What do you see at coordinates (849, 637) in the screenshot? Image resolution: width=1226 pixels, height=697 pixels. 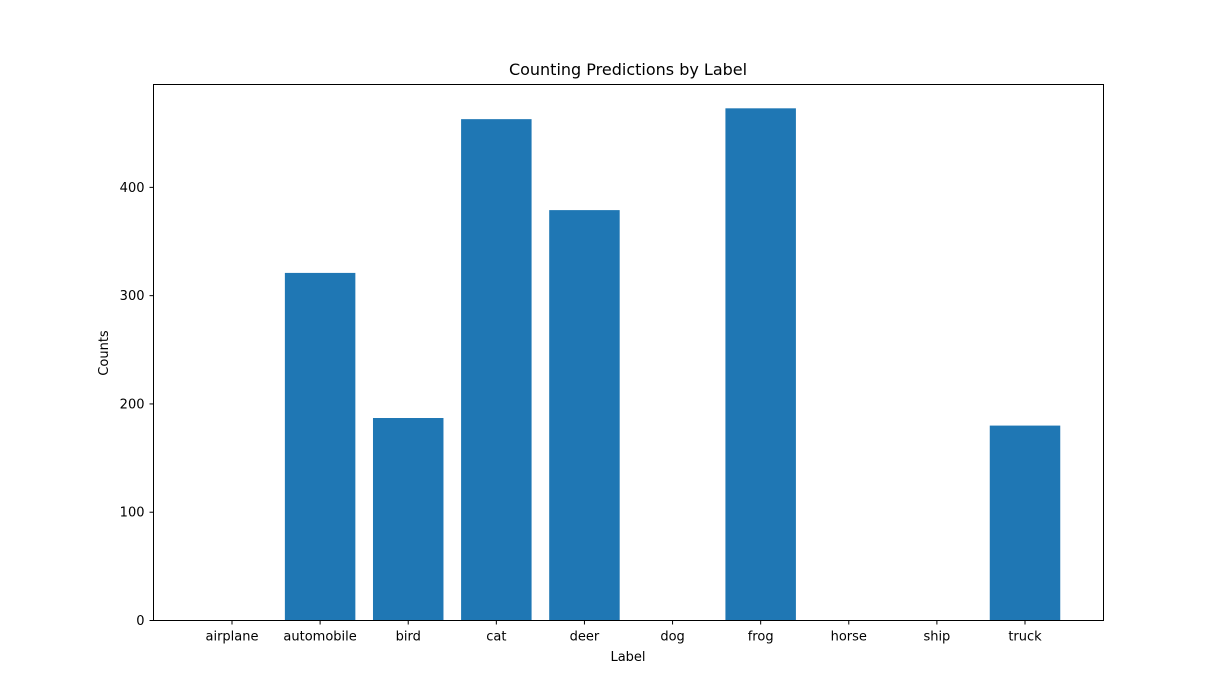 I see `x-tick-label: horse` at bounding box center [849, 637].